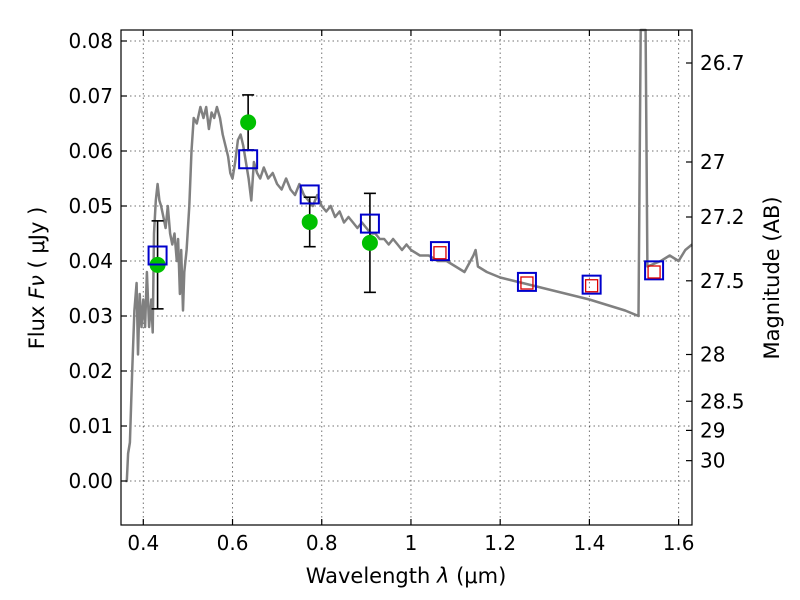  Describe the element at coordinates (712, 355) in the screenshot. I see `y2-tick-label: 28` at that location.